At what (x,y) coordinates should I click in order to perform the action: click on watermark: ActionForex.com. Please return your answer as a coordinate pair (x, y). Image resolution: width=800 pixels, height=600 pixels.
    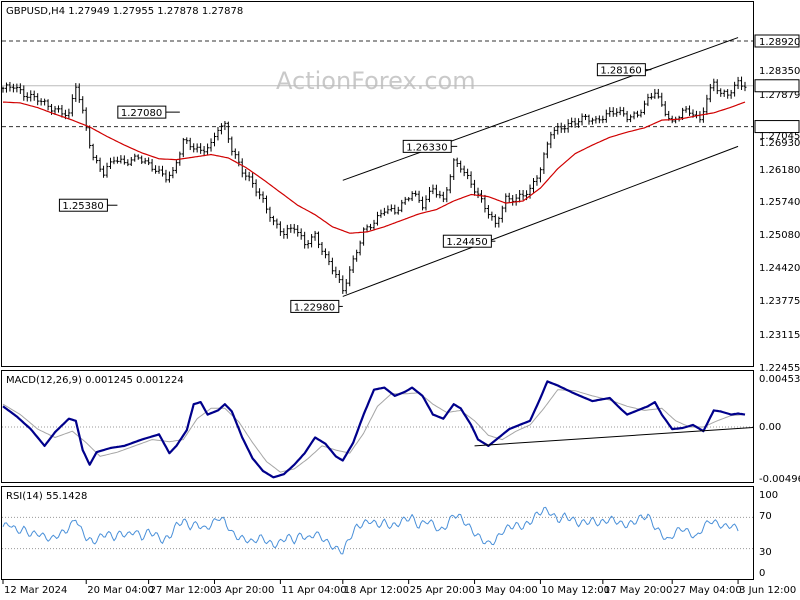
    Looking at the image, I should click on (376, 81).